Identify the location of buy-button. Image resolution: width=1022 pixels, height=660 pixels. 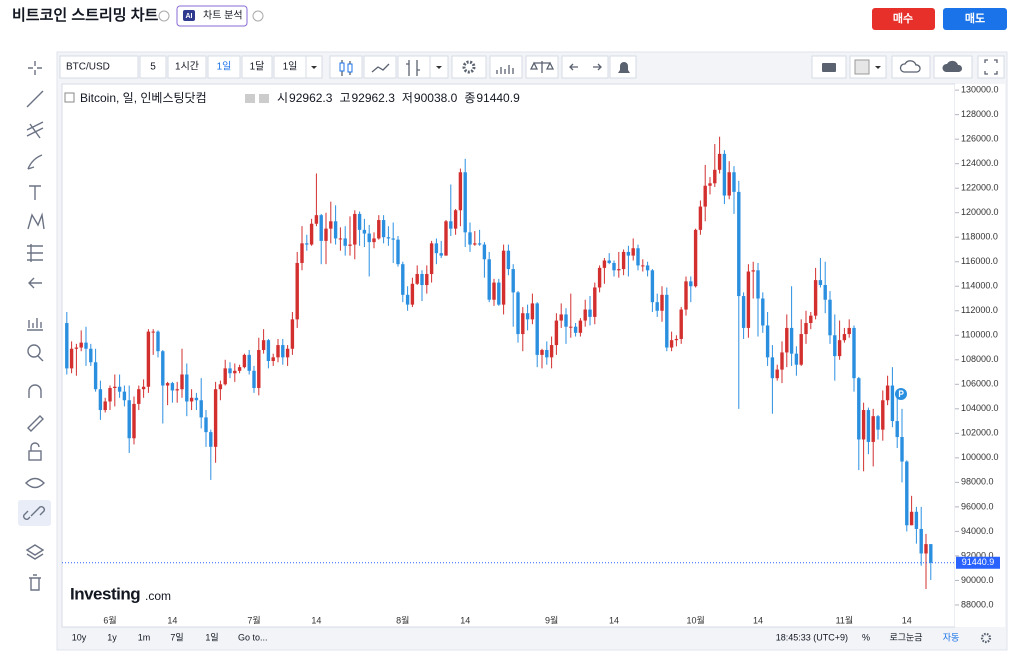
(903, 19).